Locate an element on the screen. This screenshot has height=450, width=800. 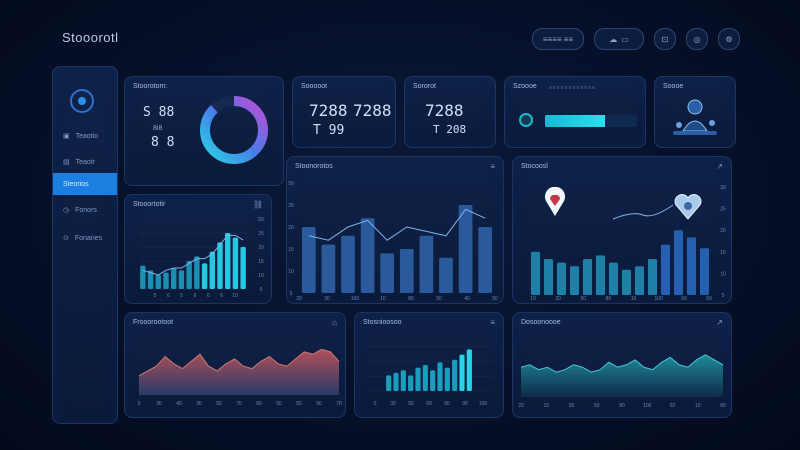
globe-button: ◎ is located at coordinates (697, 39).